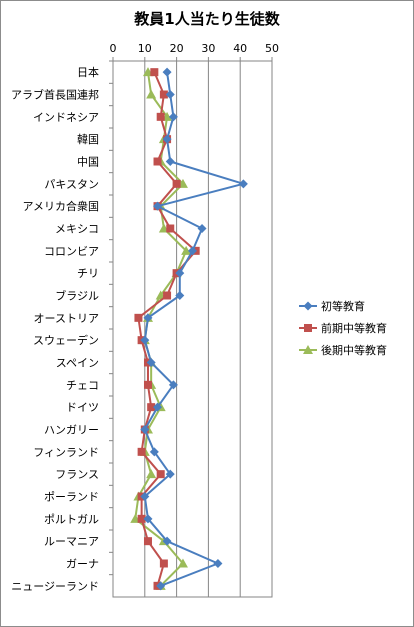 The image size is (414, 627). I want to click on category-label: インドネシア, so click(66, 117).